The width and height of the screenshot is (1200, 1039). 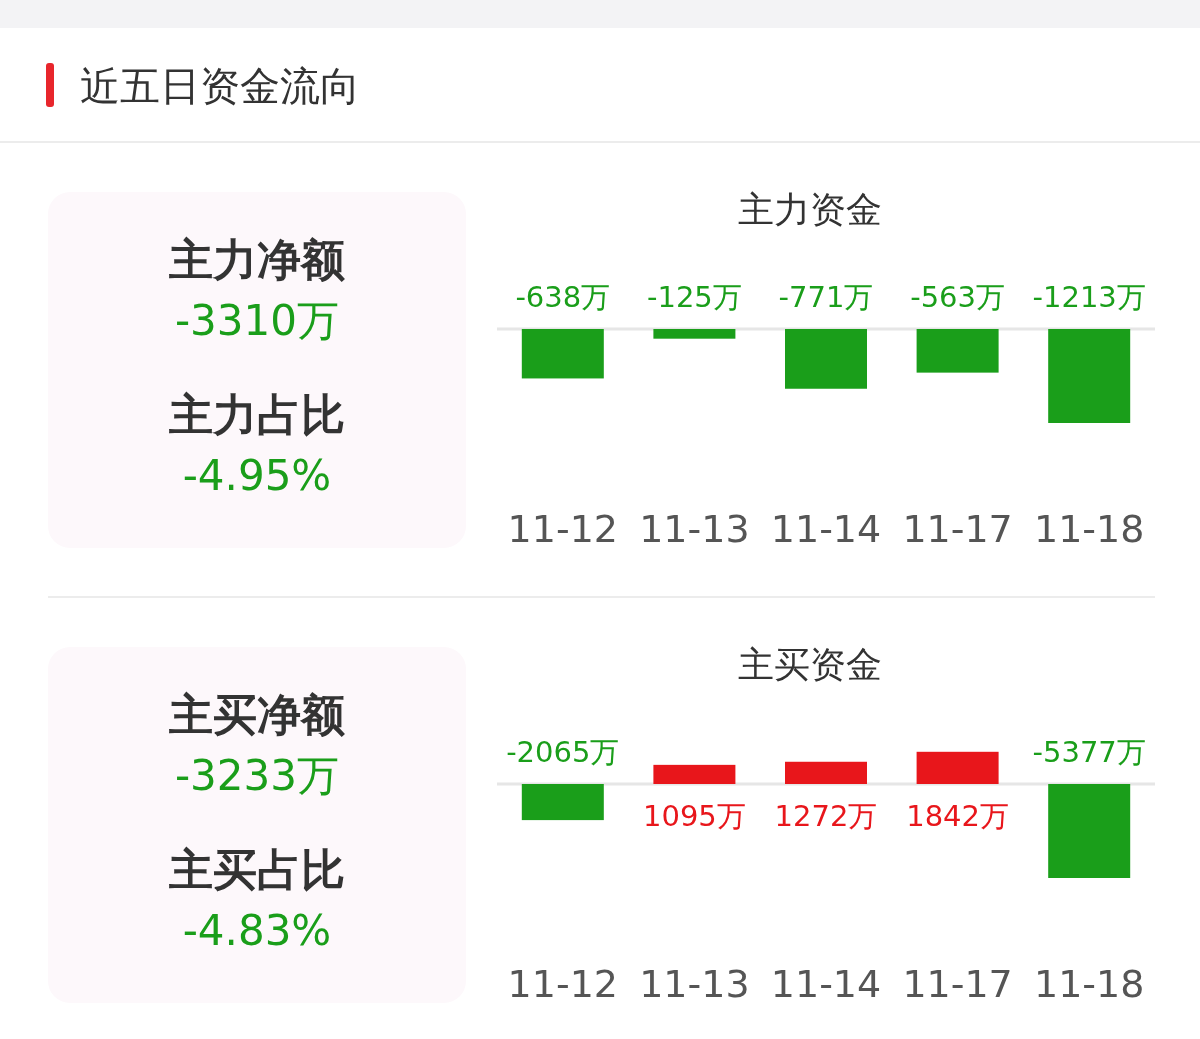 I want to click on data-label: -2065万, so click(x=563, y=752).